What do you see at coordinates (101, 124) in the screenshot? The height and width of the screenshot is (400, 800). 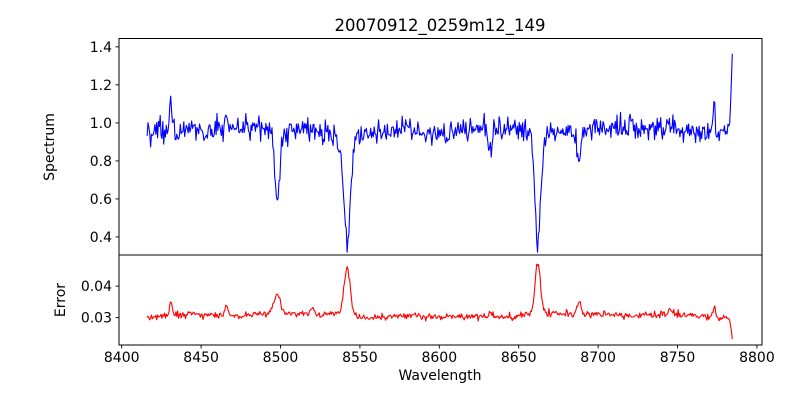 I see `spectrum-y-tick-label: 1.0` at bounding box center [101, 124].